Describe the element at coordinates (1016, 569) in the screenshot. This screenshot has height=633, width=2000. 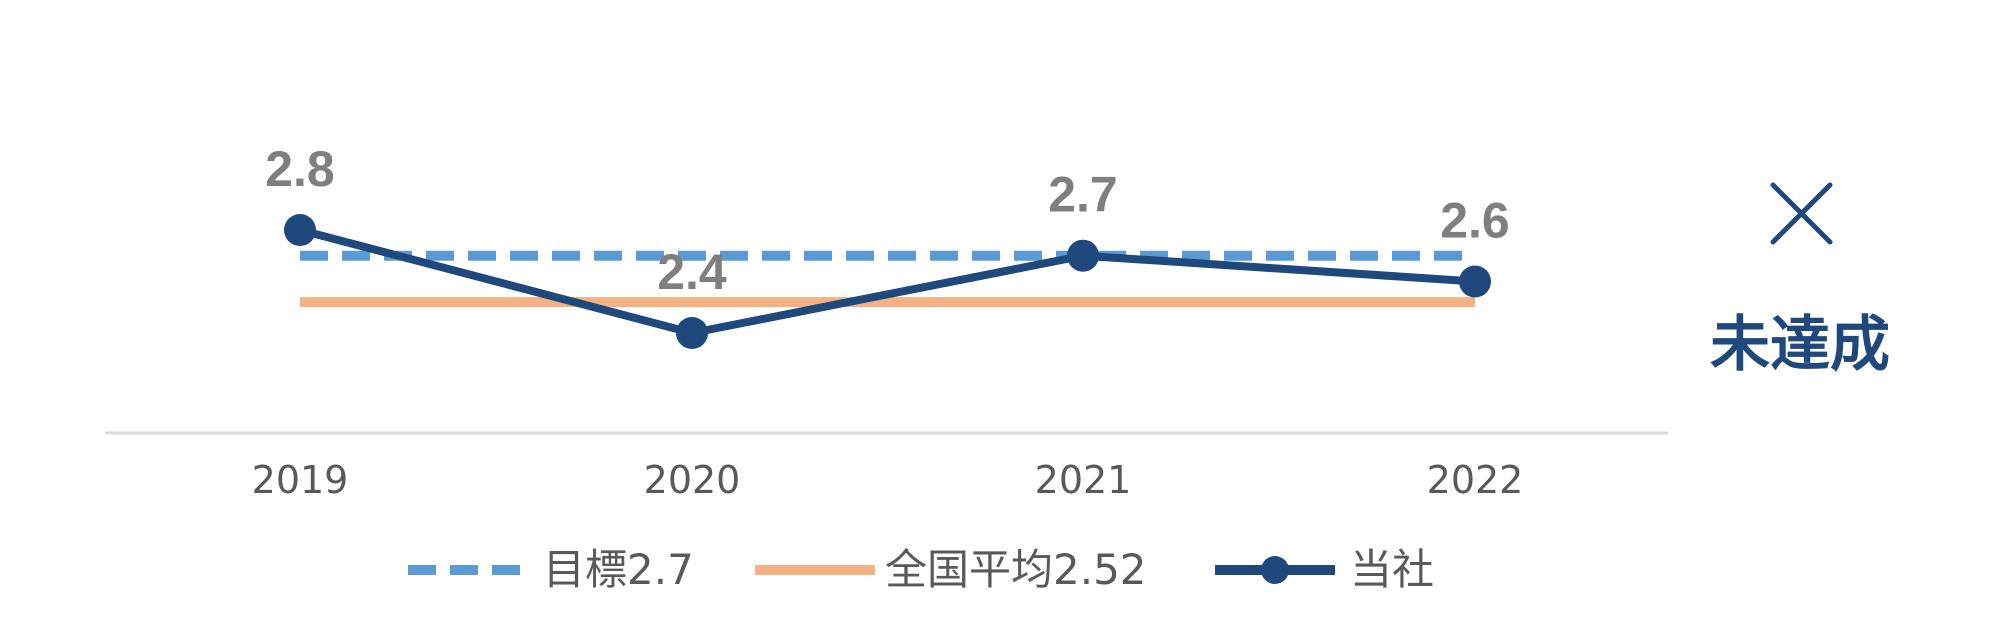
I see `legend-label-national-average: 全国平均2.52` at that location.